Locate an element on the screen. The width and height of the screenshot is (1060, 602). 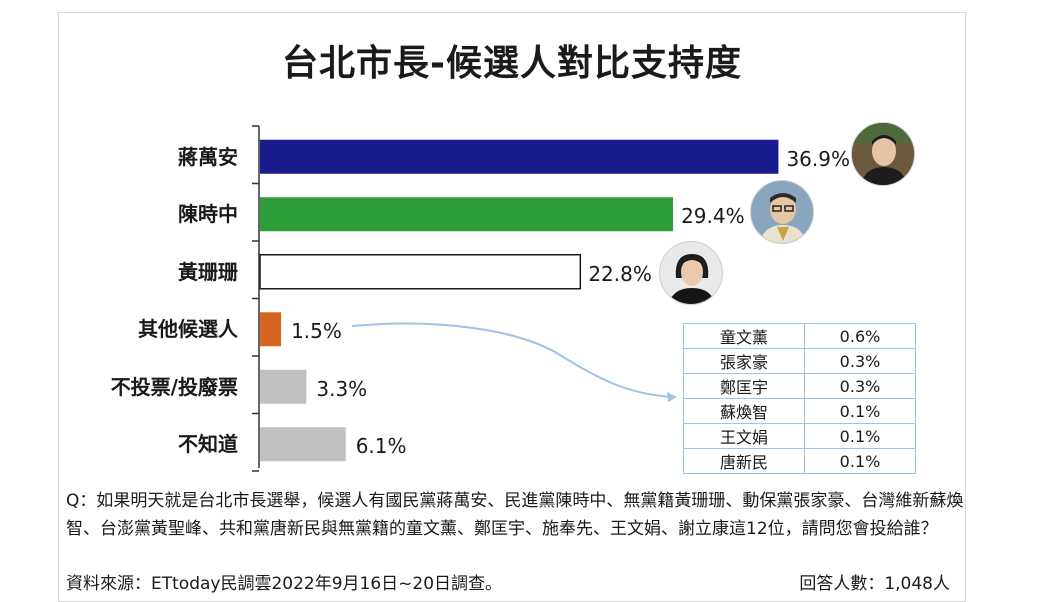
table-row: 童文薰 0.6% is located at coordinates (799, 336).